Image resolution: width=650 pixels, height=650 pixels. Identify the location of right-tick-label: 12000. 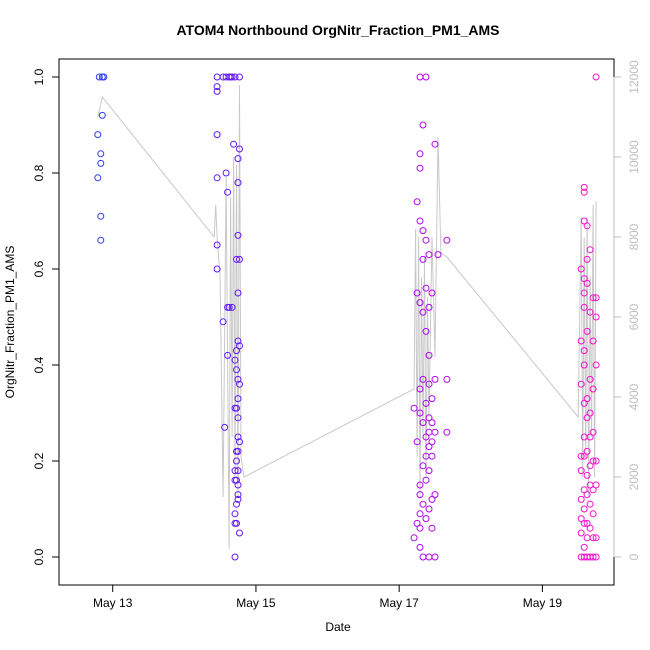
(634, 77).